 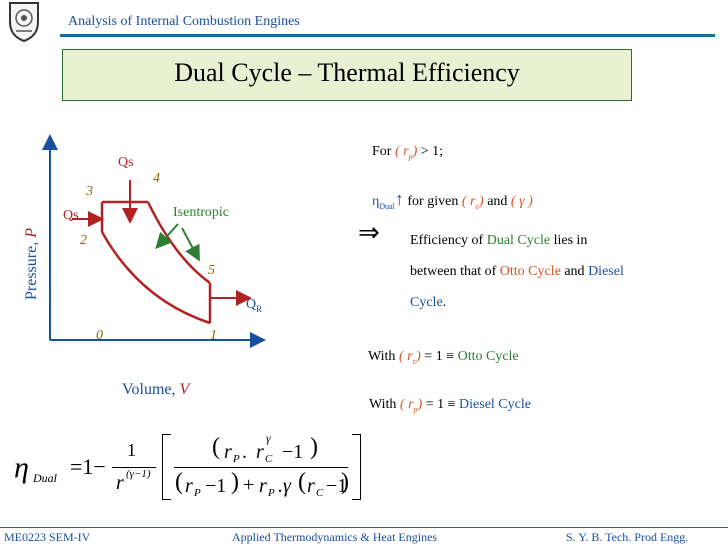 What do you see at coordinates (517, 271) in the screenshot?
I see `efficiency-line-2: between that of Otto Cycle and Diesel` at bounding box center [517, 271].